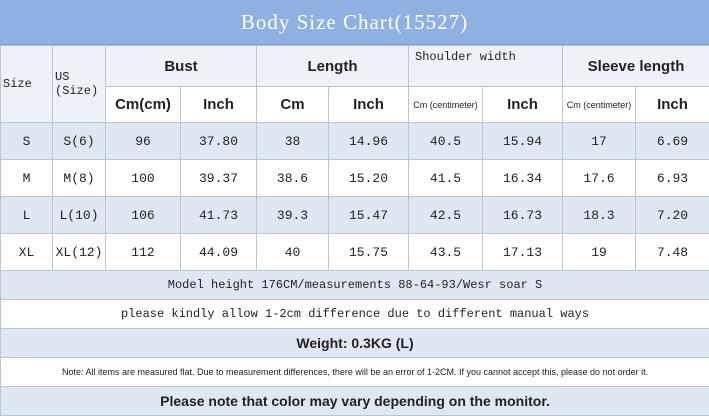 The height and width of the screenshot is (416, 709). Describe the element at coordinates (79, 84) in the screenshot. I see `column-header: US (Size)` at that location.